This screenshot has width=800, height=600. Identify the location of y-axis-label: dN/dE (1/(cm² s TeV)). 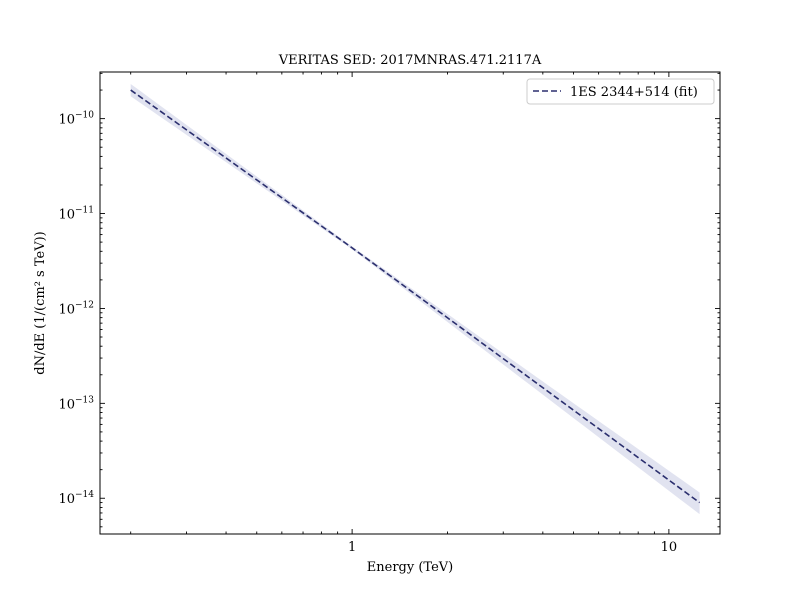
(40, 302).